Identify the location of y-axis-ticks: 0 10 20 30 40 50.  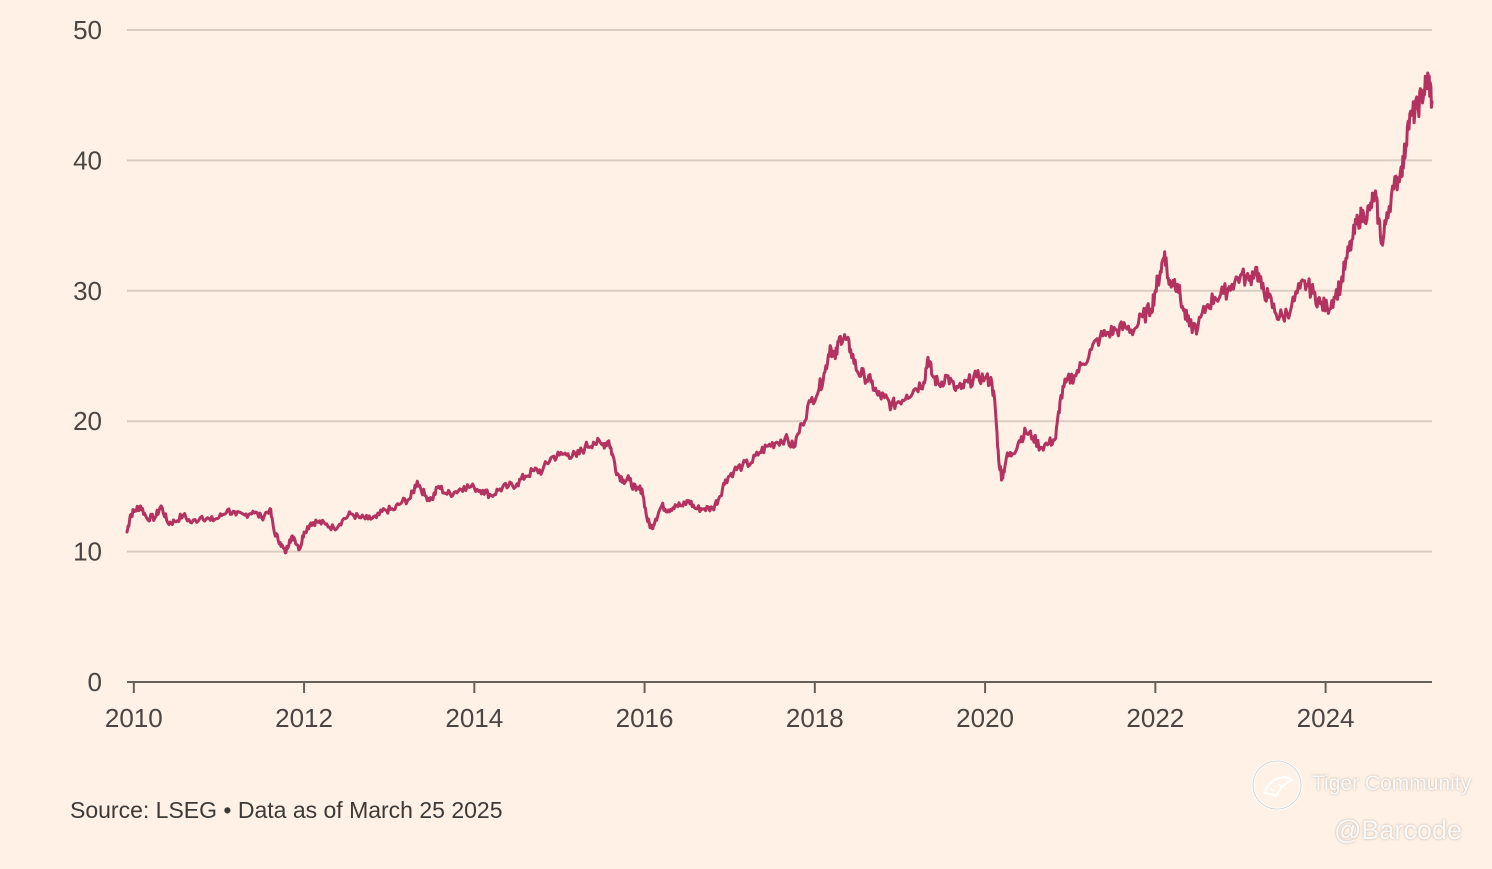
(87, 356).